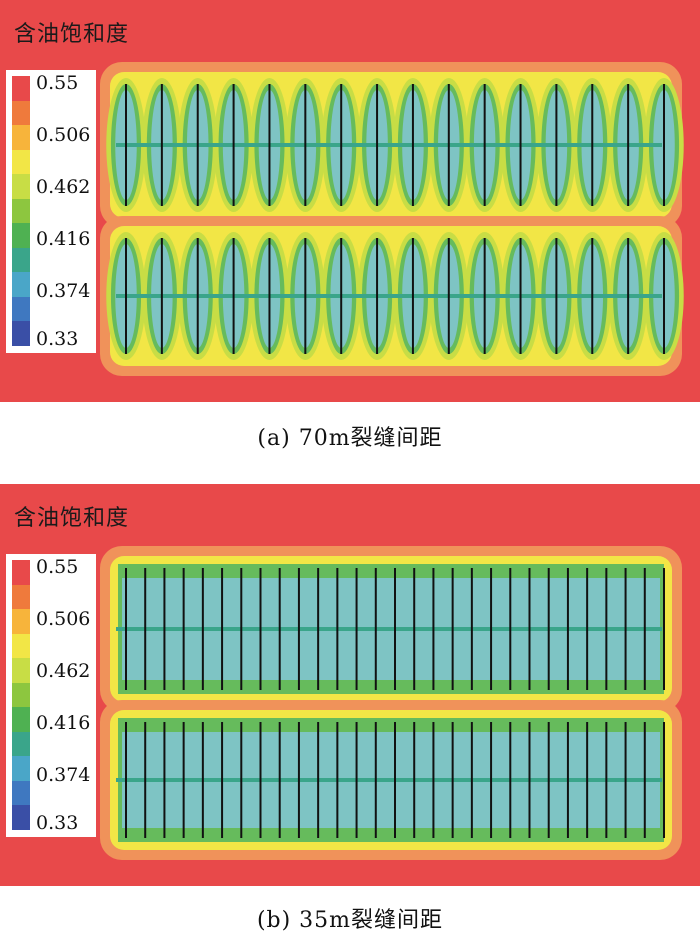 The width and height of the screenshot is (700, 934). Describe the element at coordinates (57, 823) in the screenshot. I see `legend-b-tick-5: 0.33` at that location.